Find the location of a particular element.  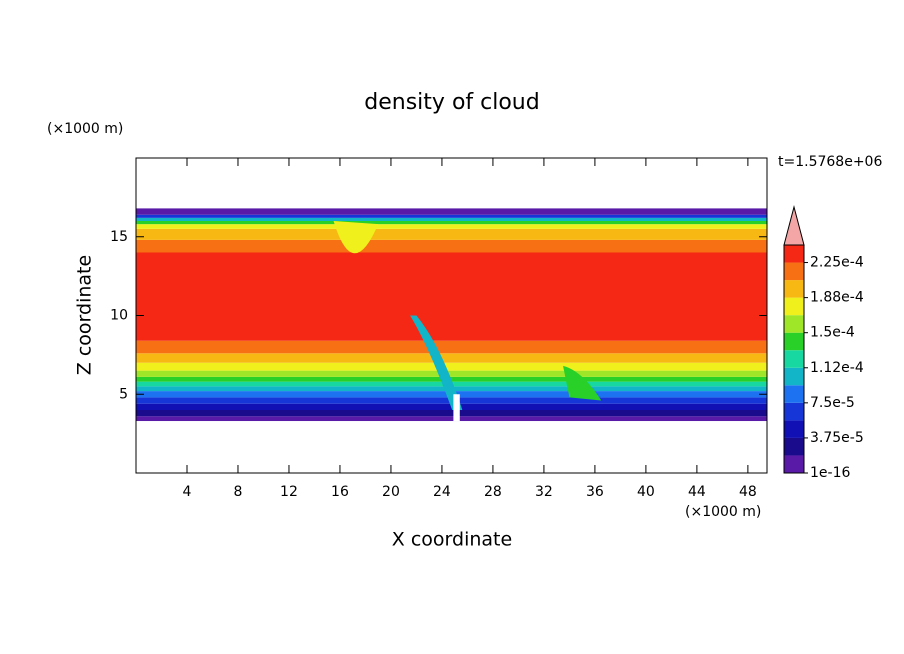

colorbar-tick-label: 1e-16 is located at coordinates (830, 473).